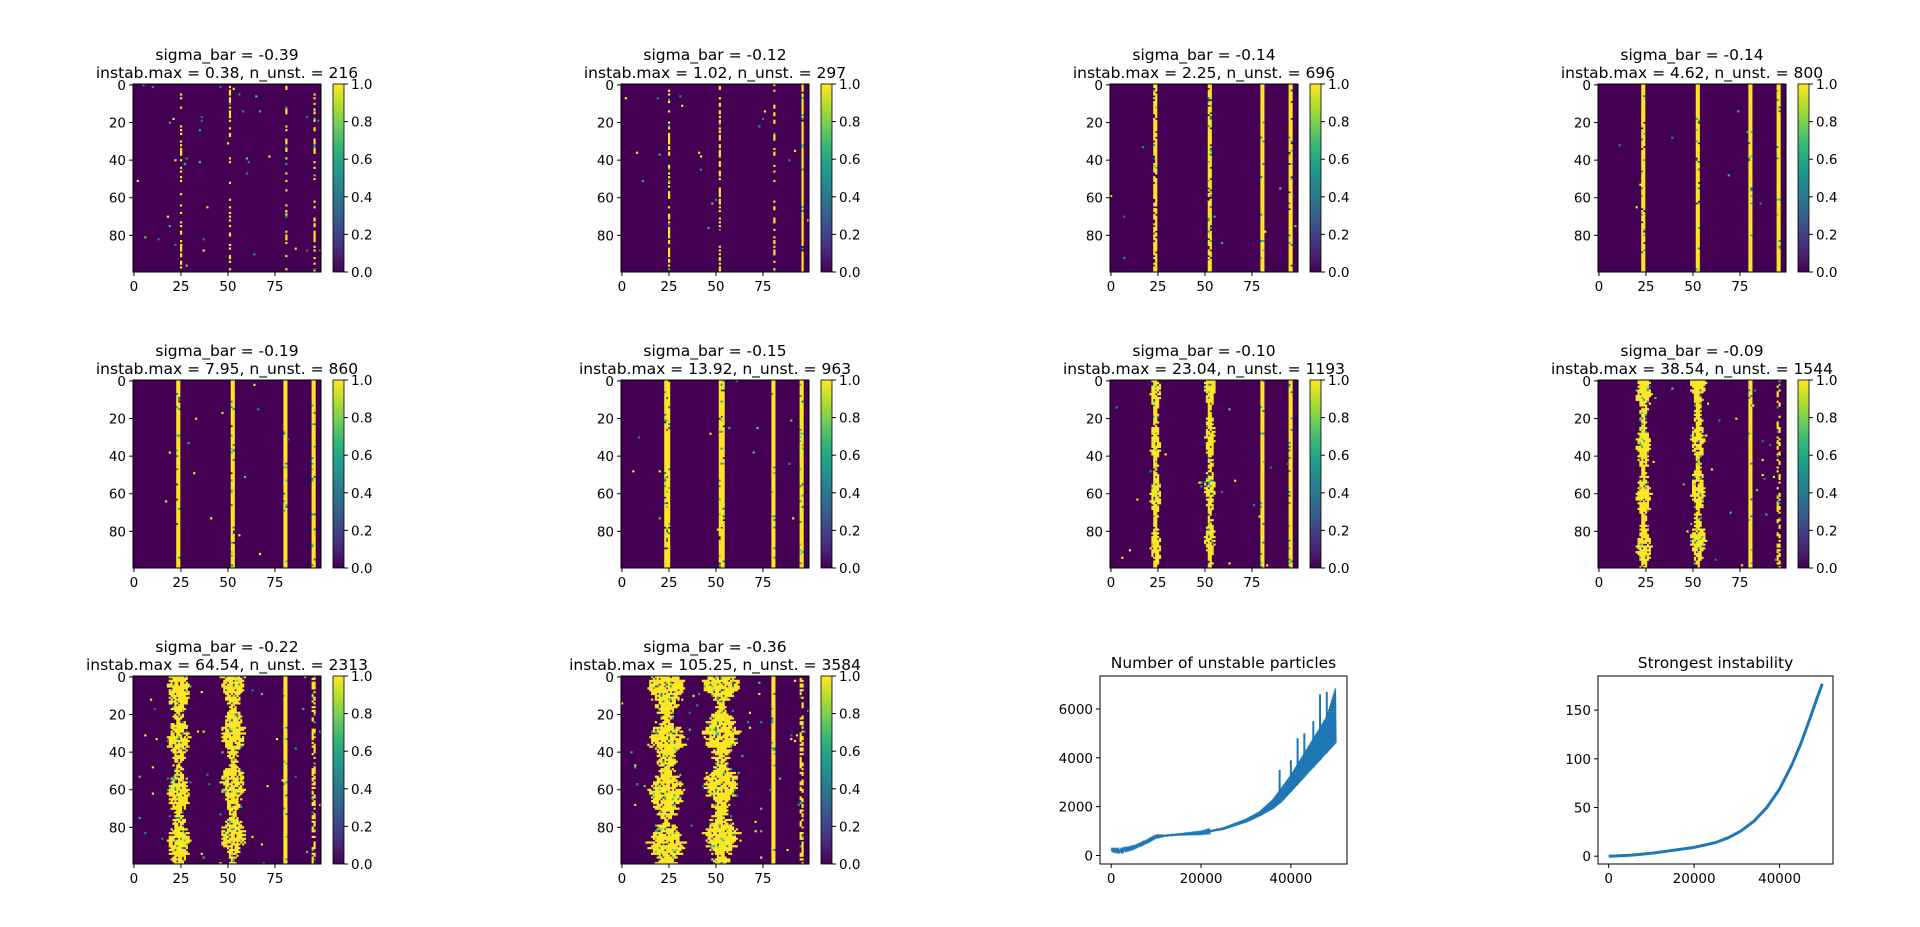 The height and width of the screenshot is (927, 1920). Describe the element at coordinates (1223, 771) in the screenshot. I see `series-line` at that location.